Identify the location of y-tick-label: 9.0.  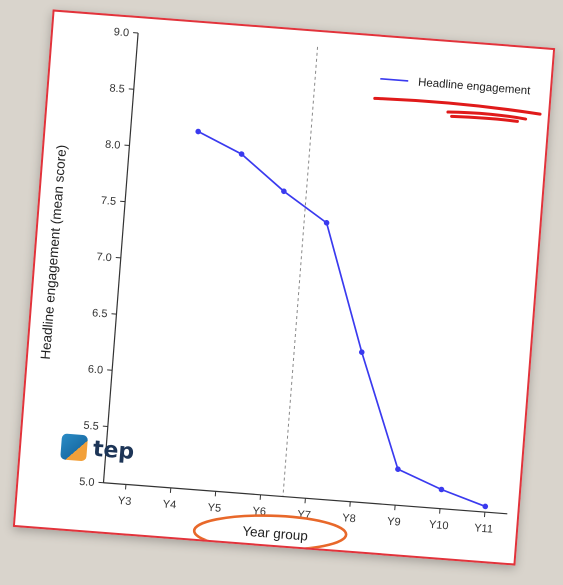
(121, 32).